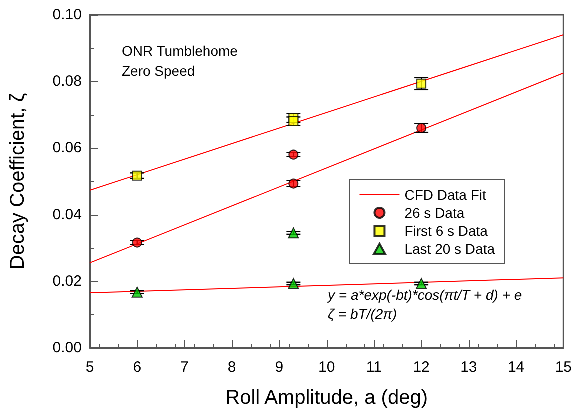 Image resolution: width=575 pixels, height=418 pixels. Describe the element at coordinates (434, 213) in the screenshot. I see `legend-label: 26 s Data` at that location.